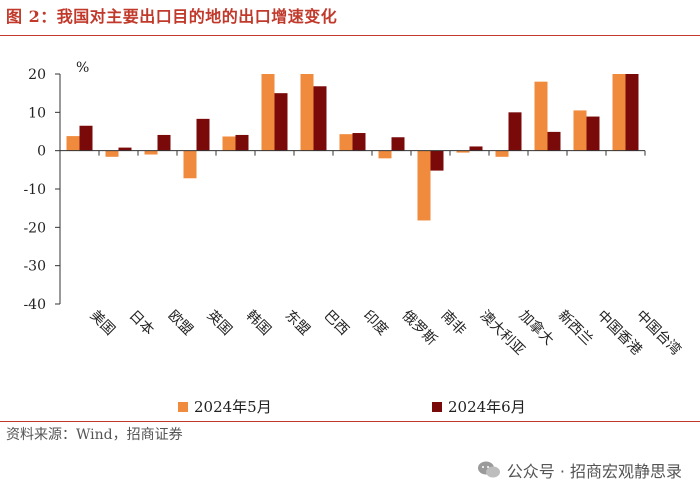 Image resolution: width=700 pixels, height=498 pixels. Describe the element at coordinates (463, 151) in the screenshot. I see `bar-may-澳大利亚` at that location.